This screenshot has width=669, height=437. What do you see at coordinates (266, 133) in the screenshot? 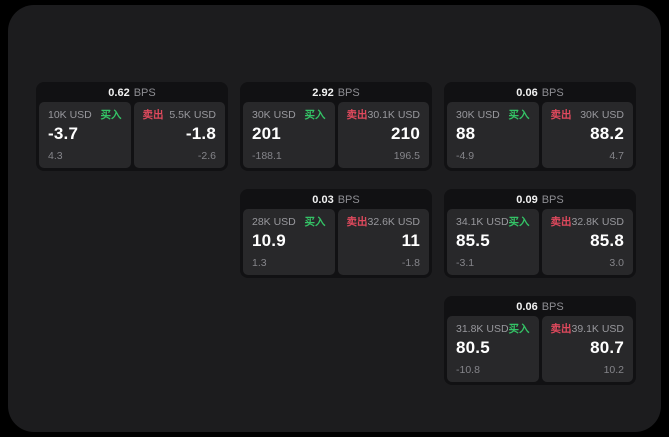
I see `buy-price: 201` at bounding box center [266, 133].